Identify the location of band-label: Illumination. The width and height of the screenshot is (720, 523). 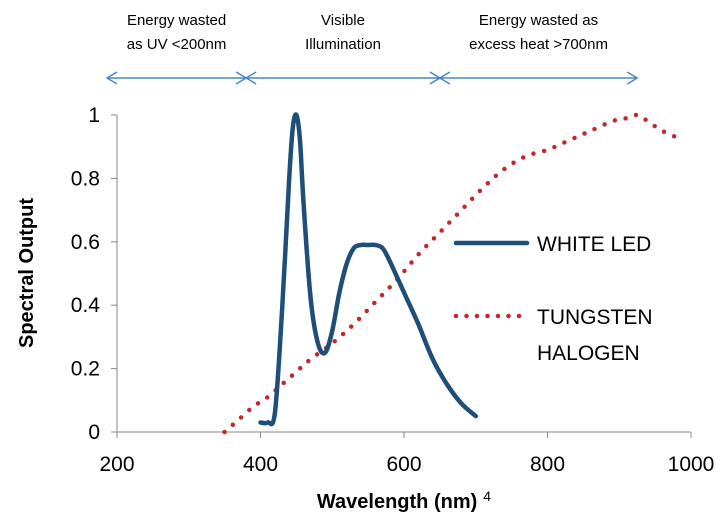
(343, 44).